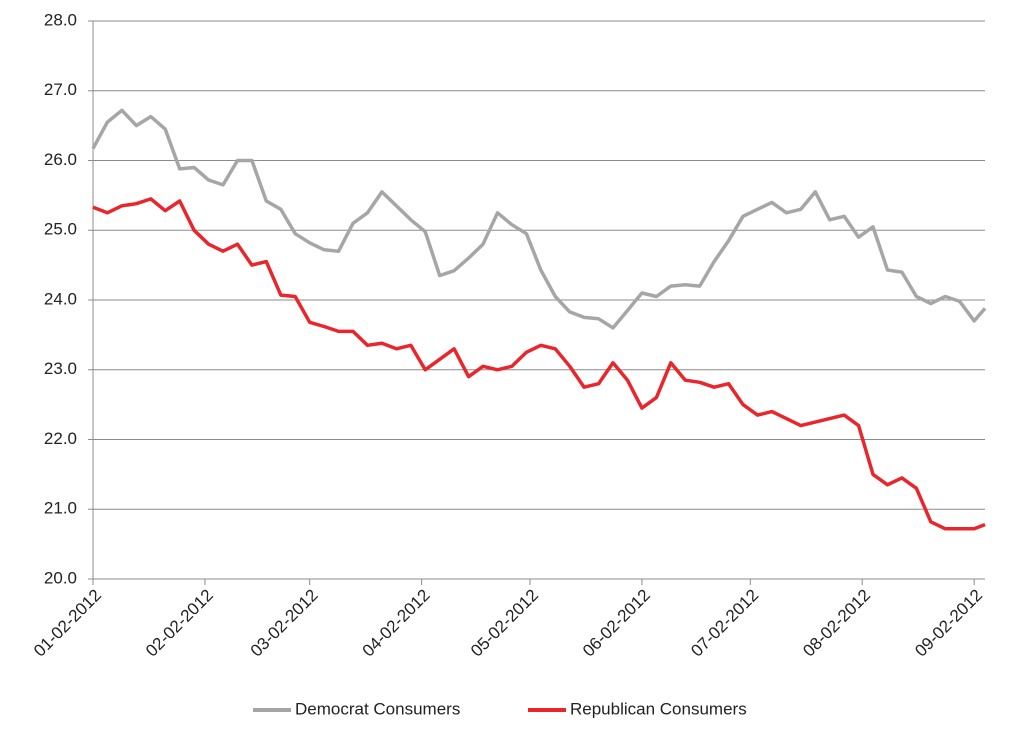 Image resolution: width=1024 pixels, height=739 pixels. What do you see at coordinates (67, 623) in the screenshot?
I see `x-tick-label: 01-02-2012` at bounding box center [67, 623].